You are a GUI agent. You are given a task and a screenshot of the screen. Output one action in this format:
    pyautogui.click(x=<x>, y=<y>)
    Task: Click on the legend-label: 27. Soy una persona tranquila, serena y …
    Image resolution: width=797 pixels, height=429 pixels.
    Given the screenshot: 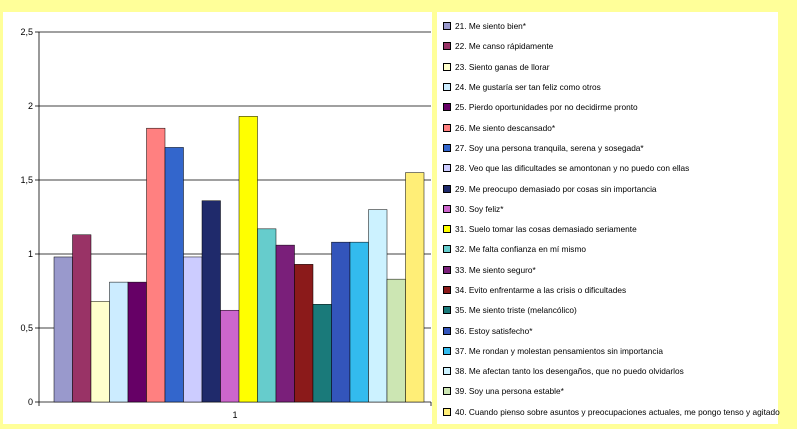 What is the action you would take?
    pyautogui.click(x=549, y=147)
    